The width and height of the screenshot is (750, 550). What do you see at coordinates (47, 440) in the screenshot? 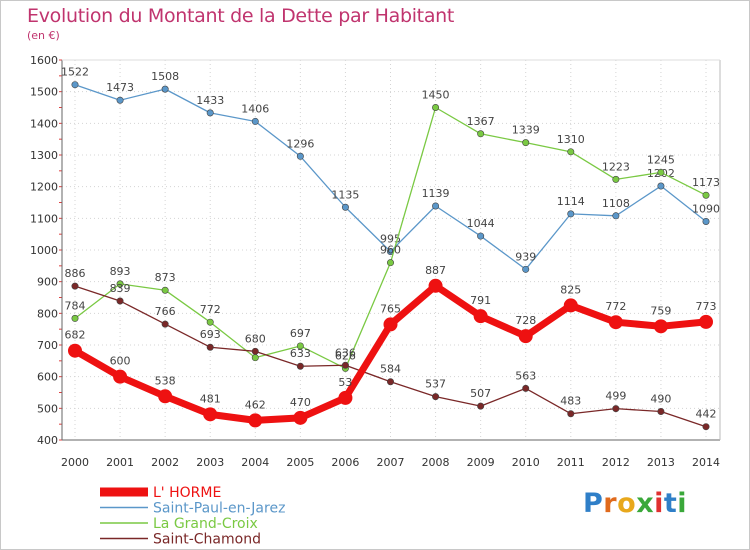
I see `y-tick-label: 400` at bounding box center [47, 440].